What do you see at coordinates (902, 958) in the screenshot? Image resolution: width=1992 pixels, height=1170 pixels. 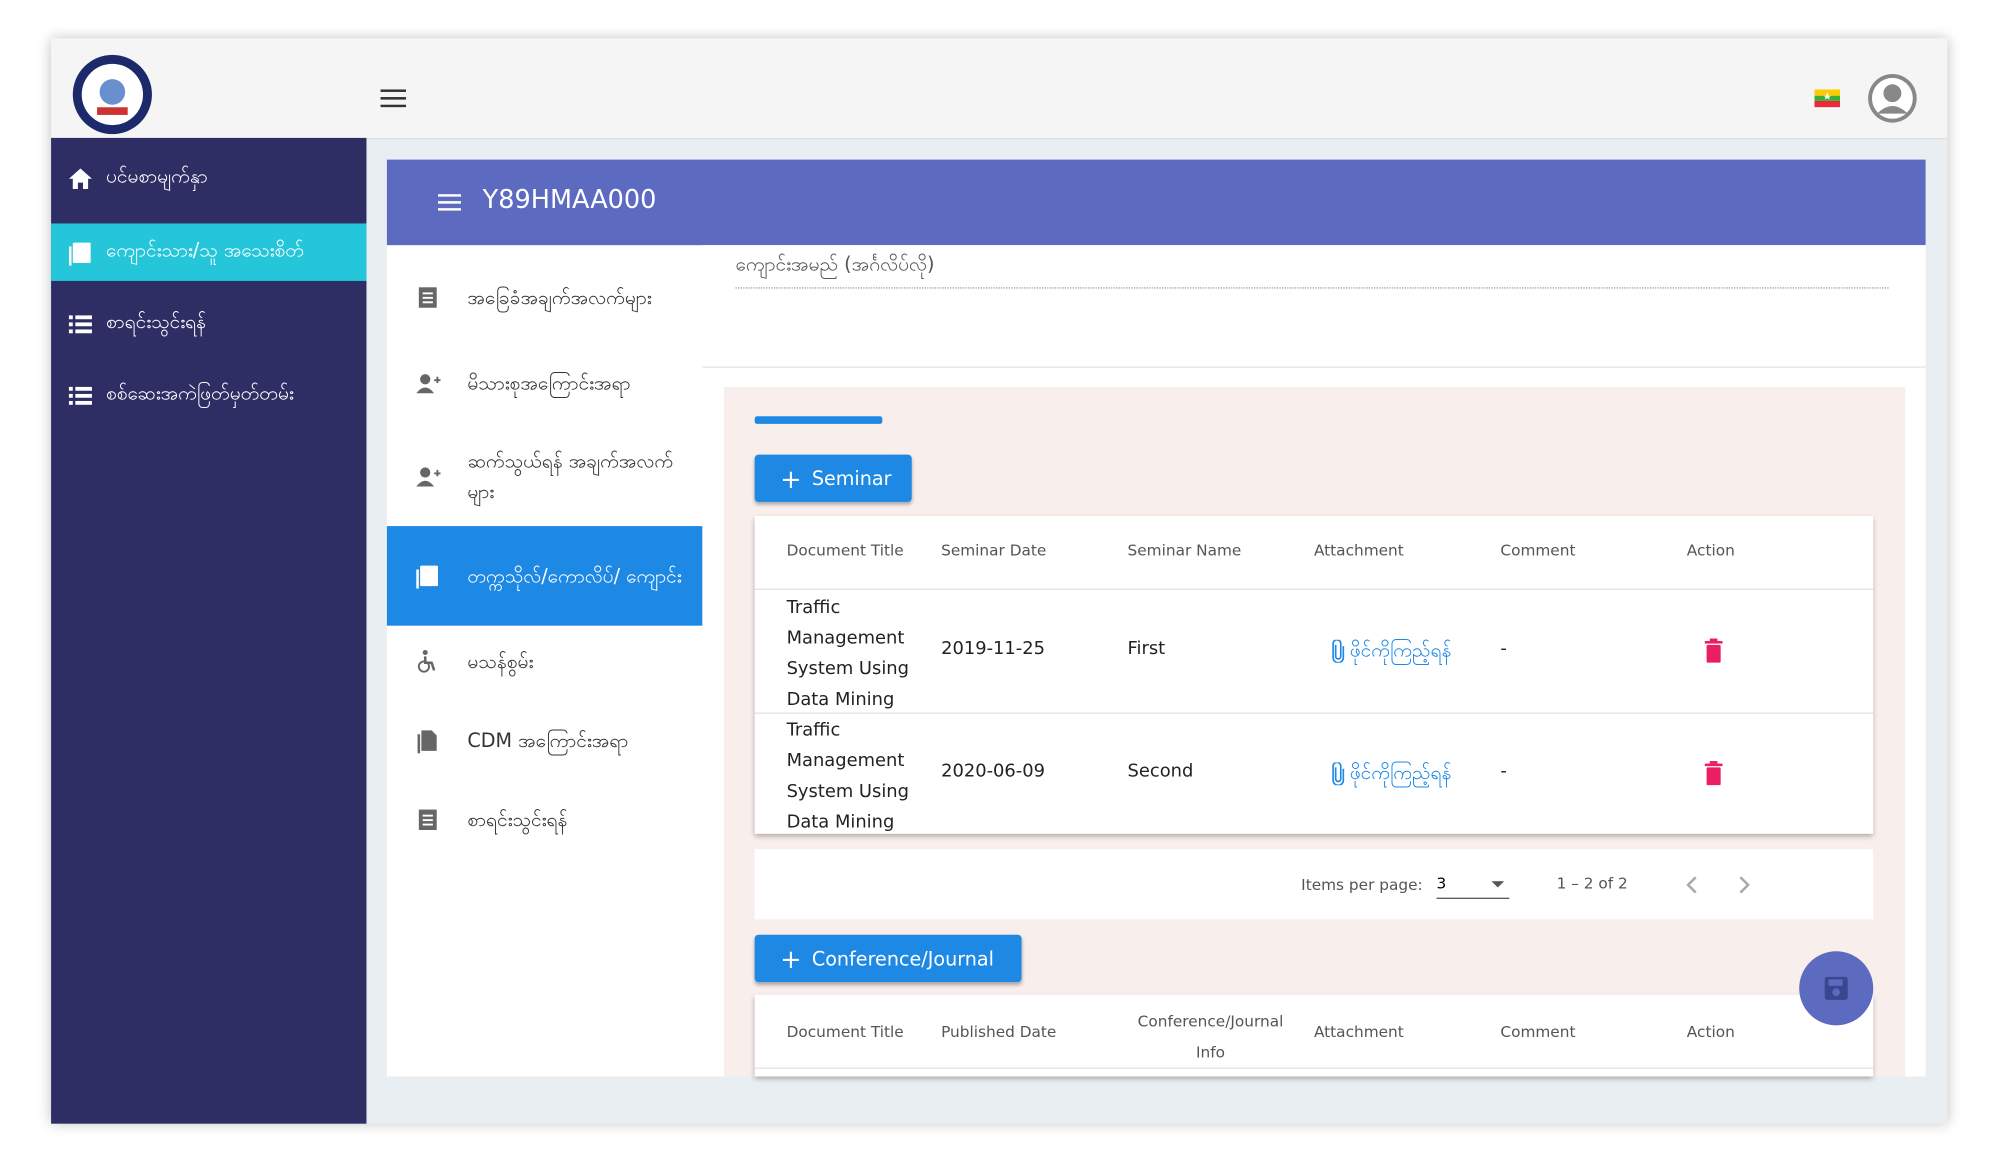 I see `button-label: Conference/Journal` at bounding box center [902, 958].